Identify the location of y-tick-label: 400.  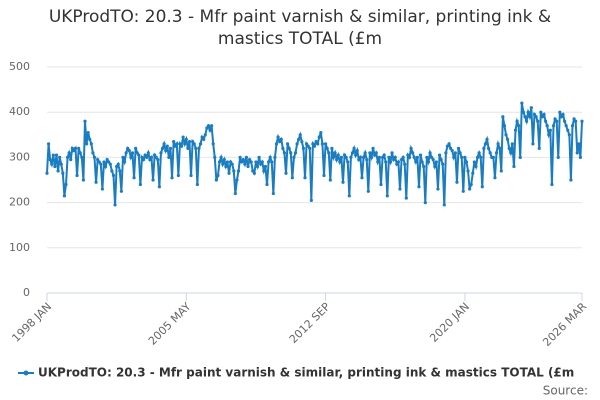
(19, 111).